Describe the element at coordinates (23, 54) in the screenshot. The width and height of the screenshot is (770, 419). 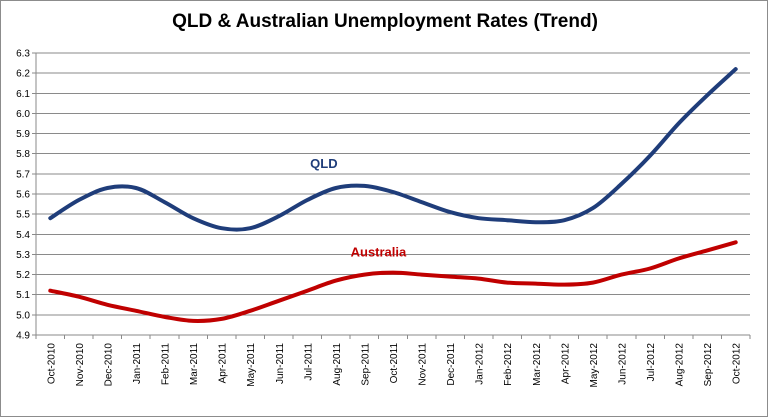
I see `y-tick-label: 6.3` at that location.